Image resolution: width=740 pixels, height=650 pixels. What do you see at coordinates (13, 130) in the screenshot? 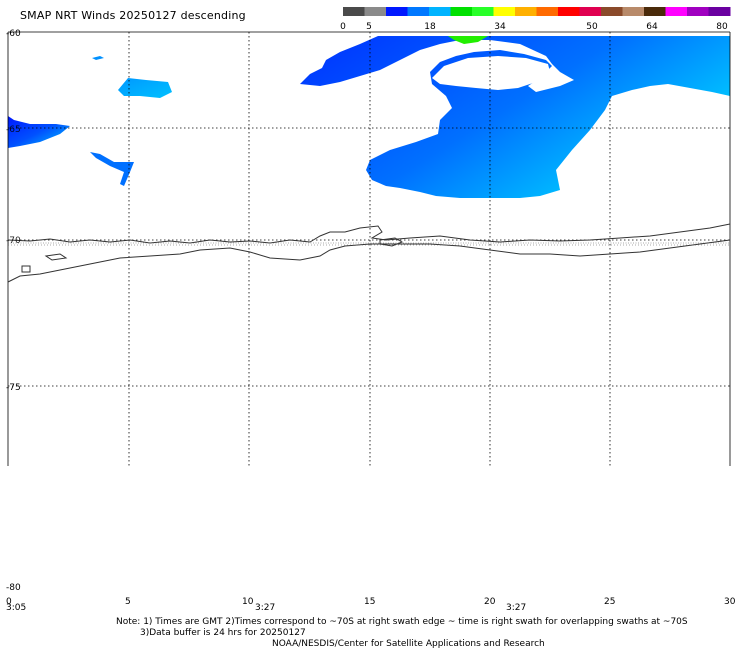
I see `lat-label-65: -65` at bounding box center [13, 130].